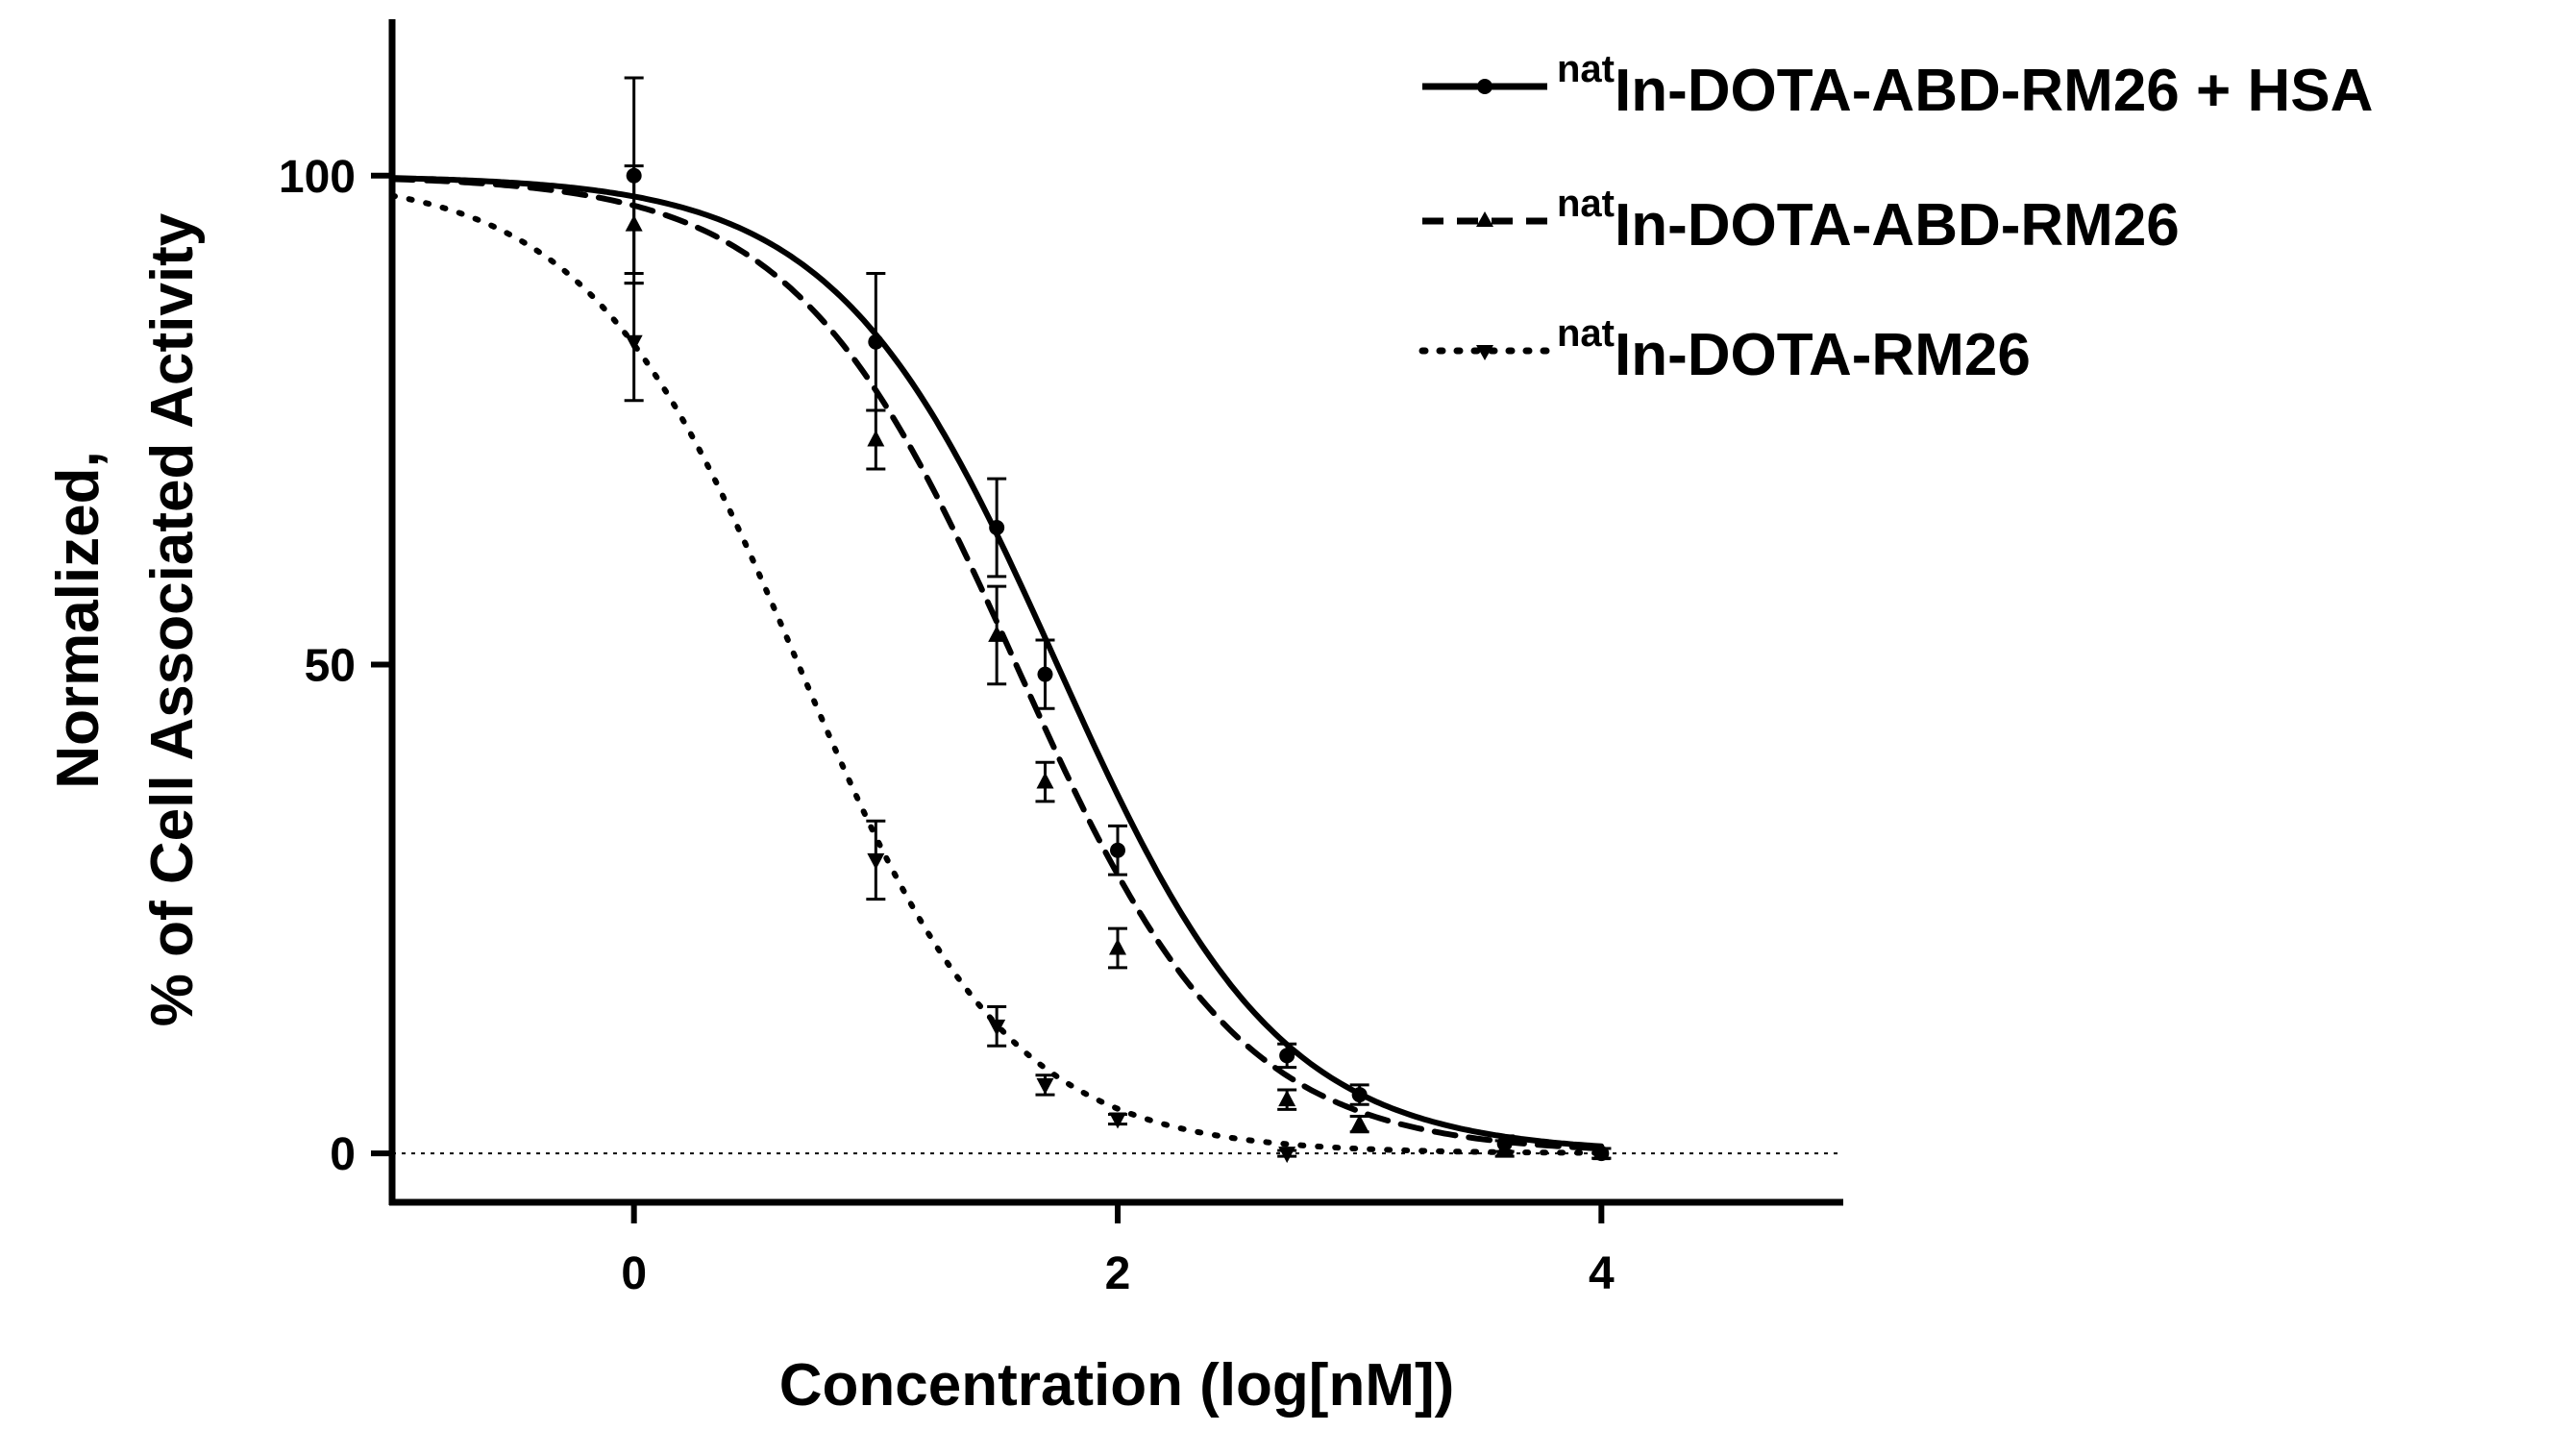  Describe the element at coordinates (1118, 1274) in the screenshot. I see `x-tick-label: 2` at that location.